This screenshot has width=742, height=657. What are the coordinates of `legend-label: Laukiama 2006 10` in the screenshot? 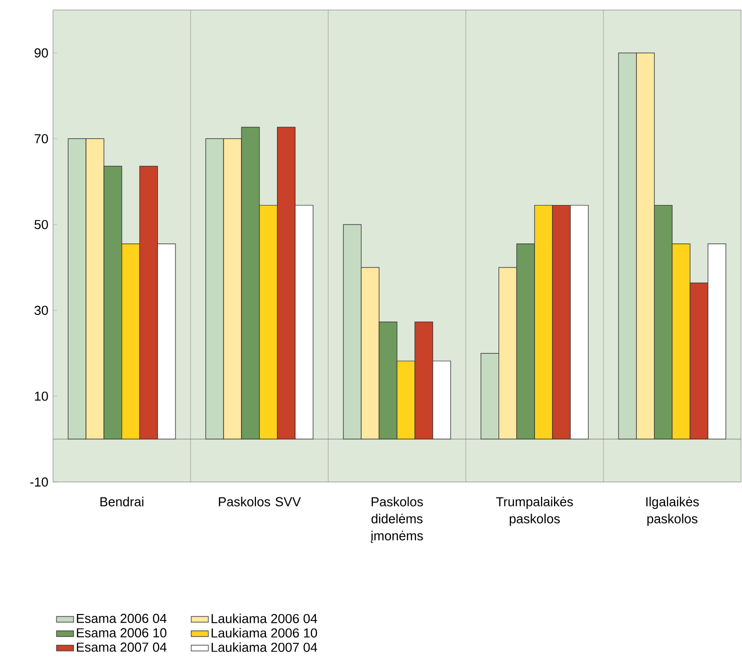 It's located at (265, 633).